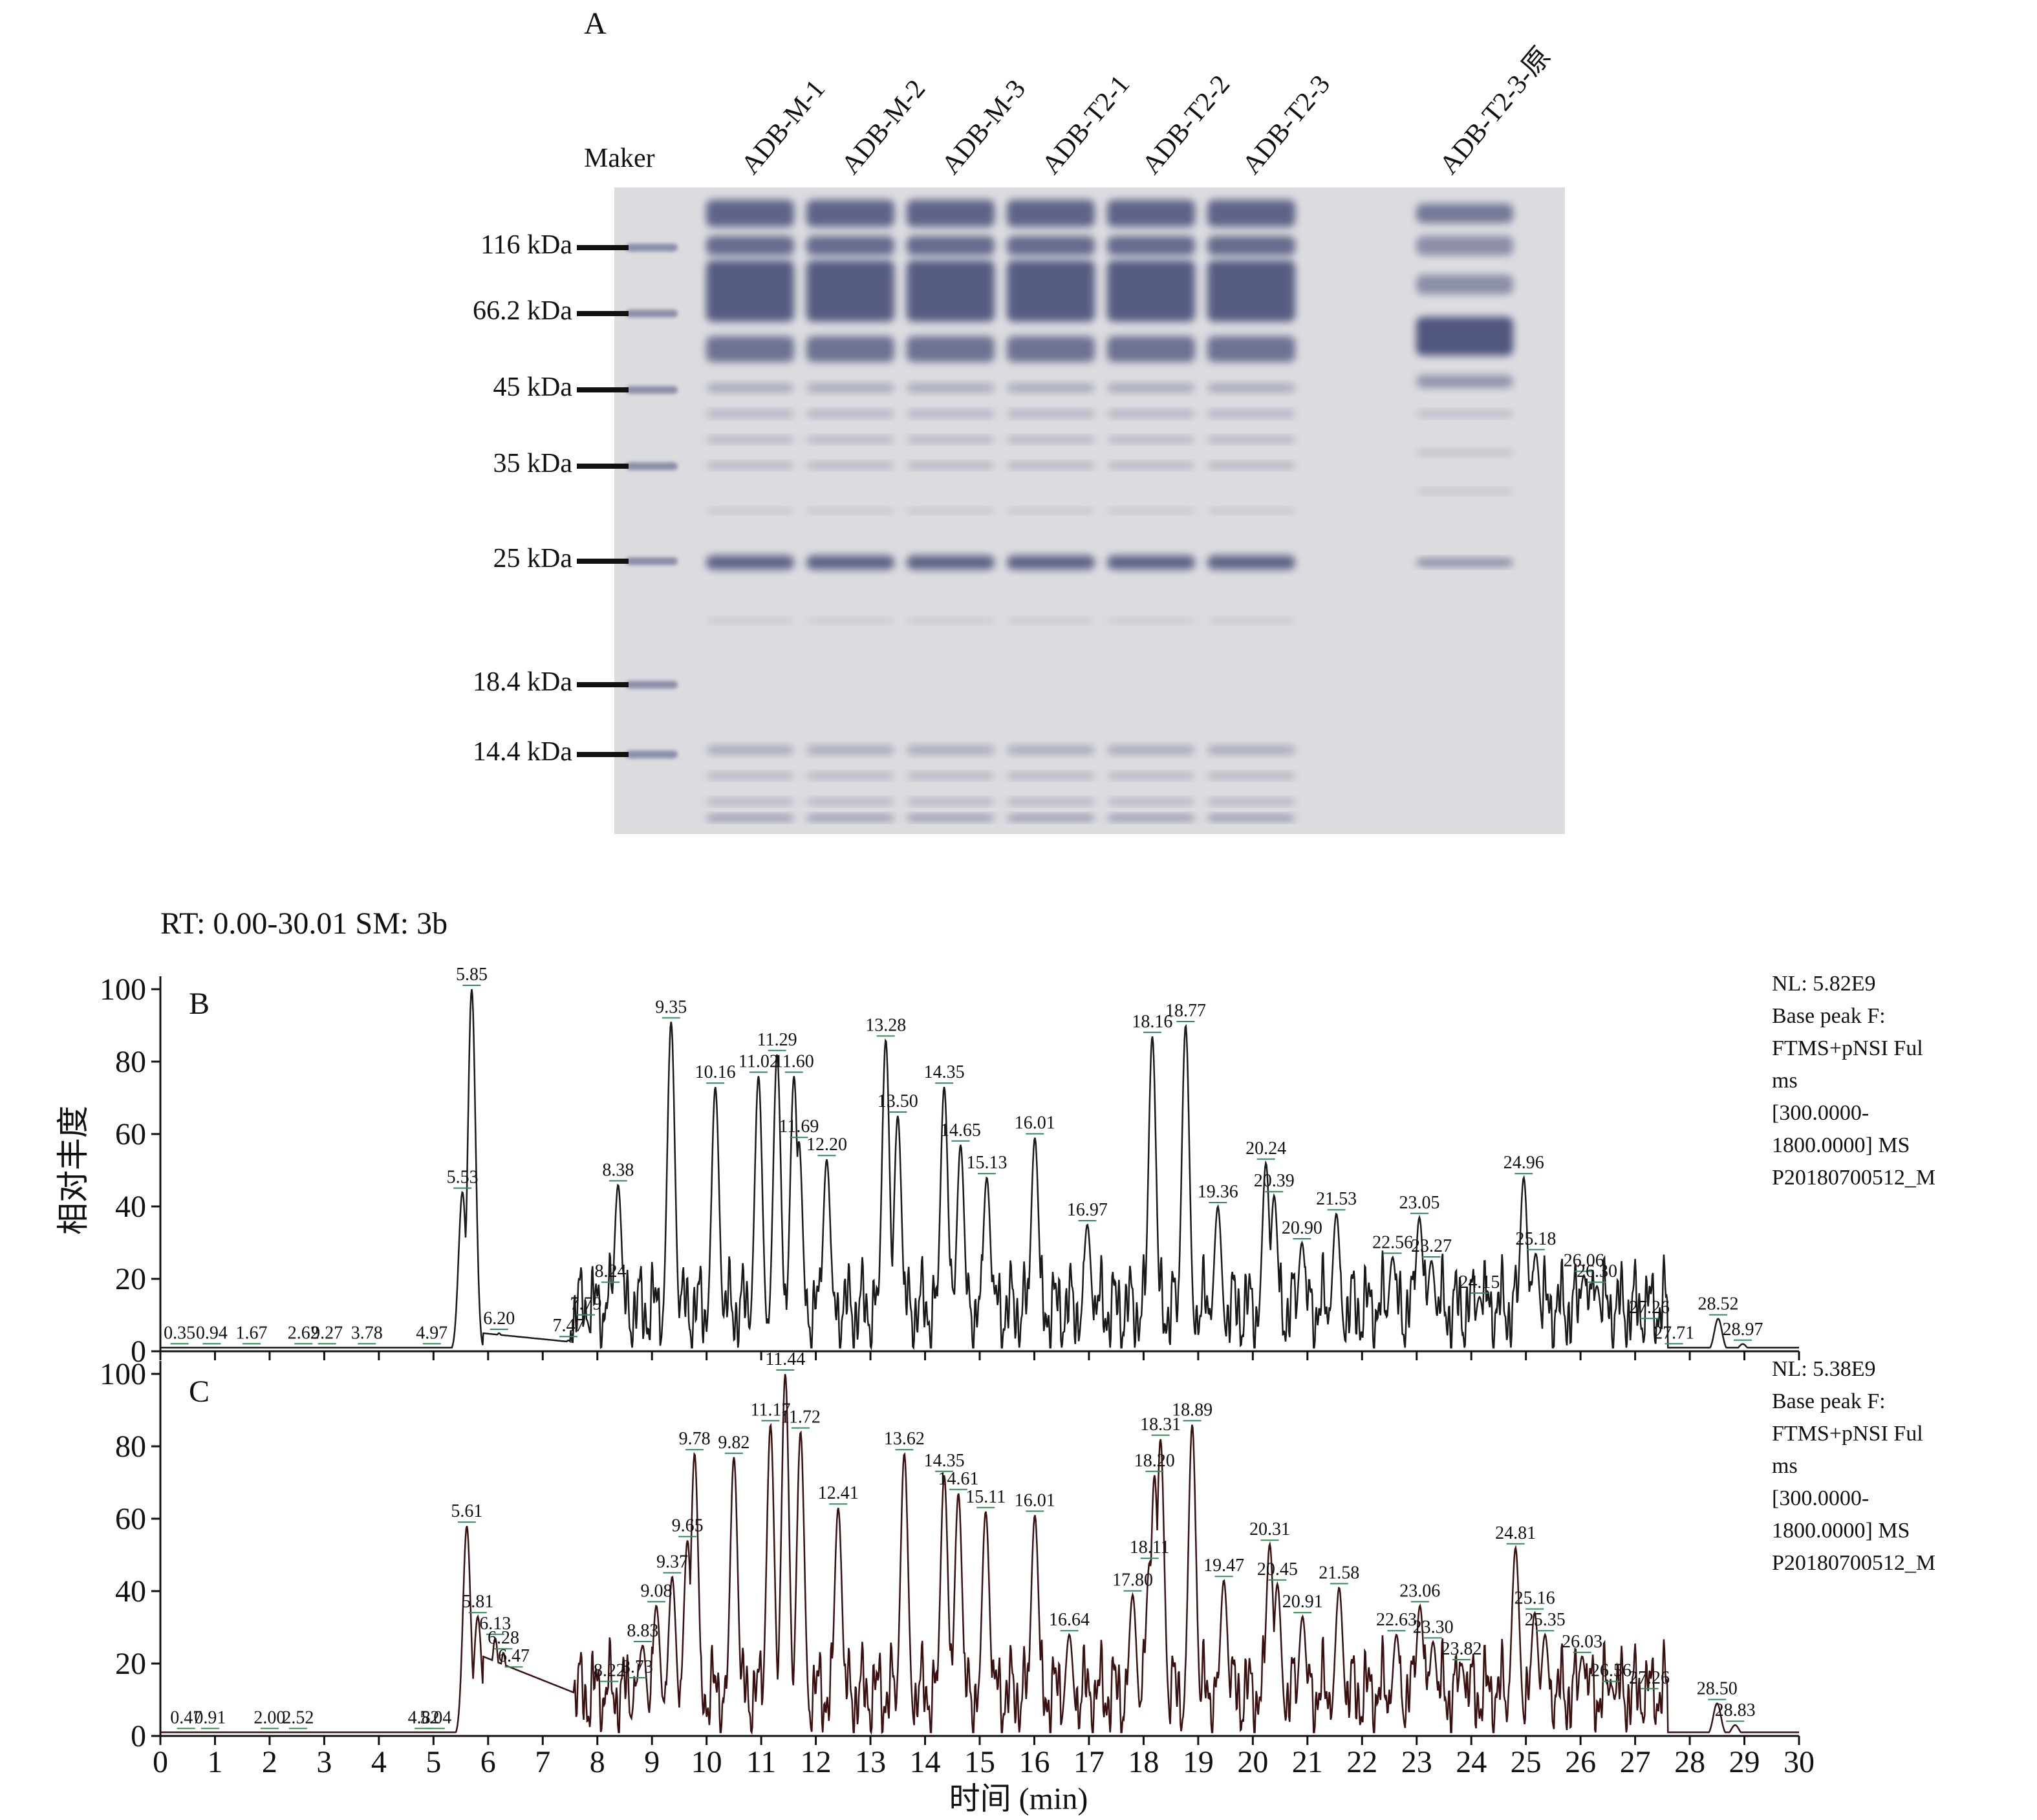 This screenshot has width=2037, height=1820. What do you see at coordinates (130, 1062) in the screenshot?
I see `y-tick-label: 80` at bounding box center [130, 1062].